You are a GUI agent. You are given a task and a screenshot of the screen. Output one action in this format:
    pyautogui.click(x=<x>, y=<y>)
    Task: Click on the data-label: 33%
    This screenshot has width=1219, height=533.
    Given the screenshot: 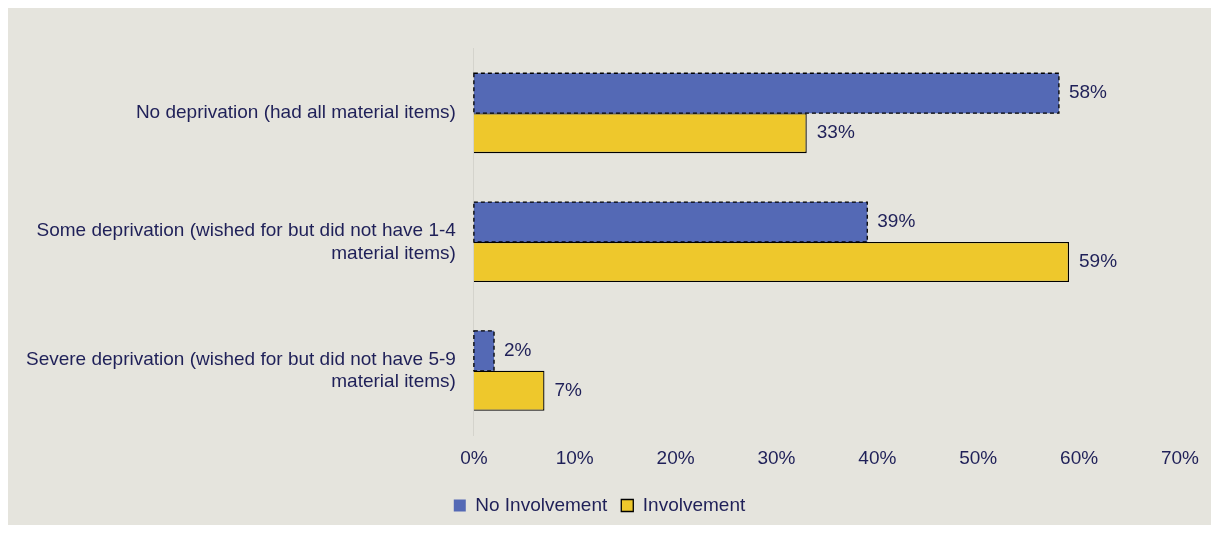 What is the action you would take?
    pyautogui.click(x=835, y=132)
    